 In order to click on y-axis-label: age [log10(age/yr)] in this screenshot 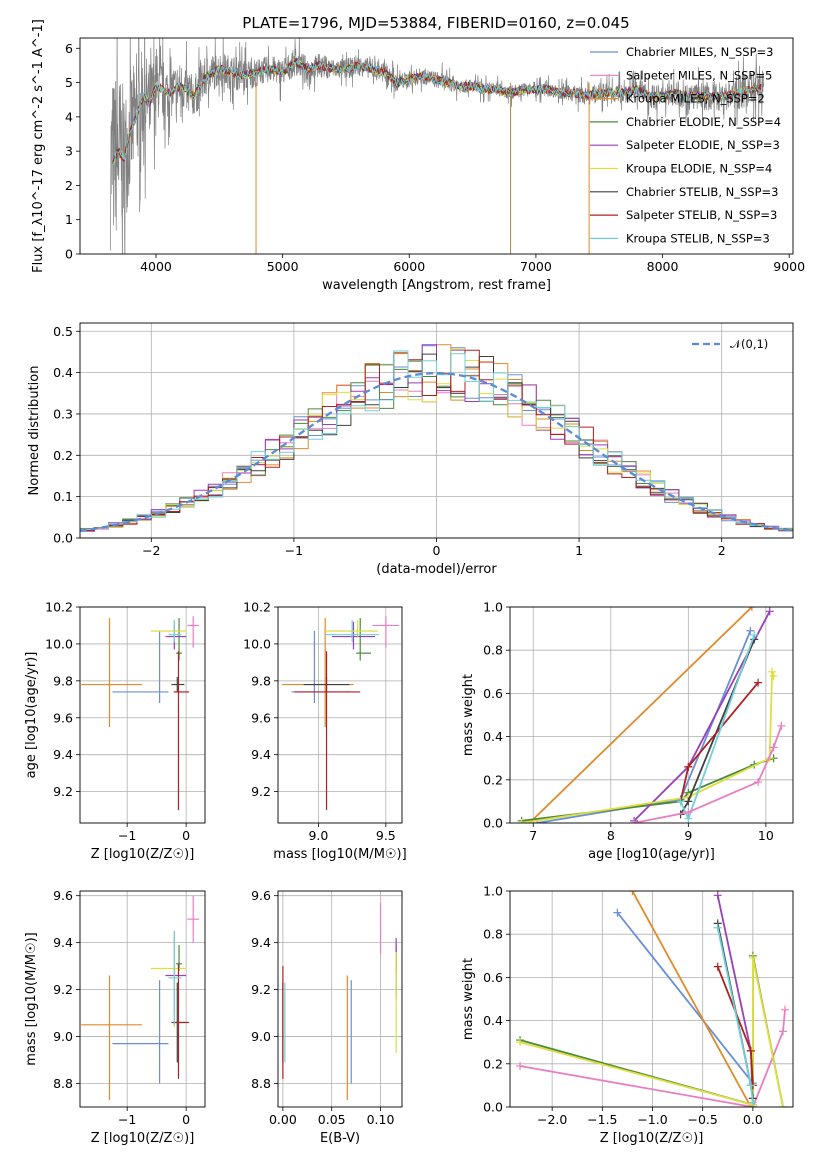, I will do `click(31, 715)`.